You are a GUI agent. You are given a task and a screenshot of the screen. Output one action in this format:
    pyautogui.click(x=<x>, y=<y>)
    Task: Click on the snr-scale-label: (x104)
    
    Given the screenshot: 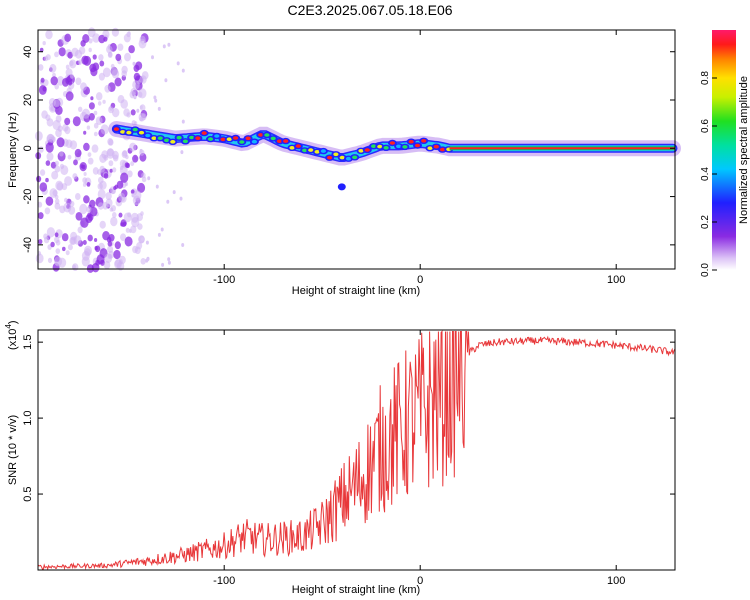 What is the action you would take?
    pyautogui.click(x=11, y=335)
    